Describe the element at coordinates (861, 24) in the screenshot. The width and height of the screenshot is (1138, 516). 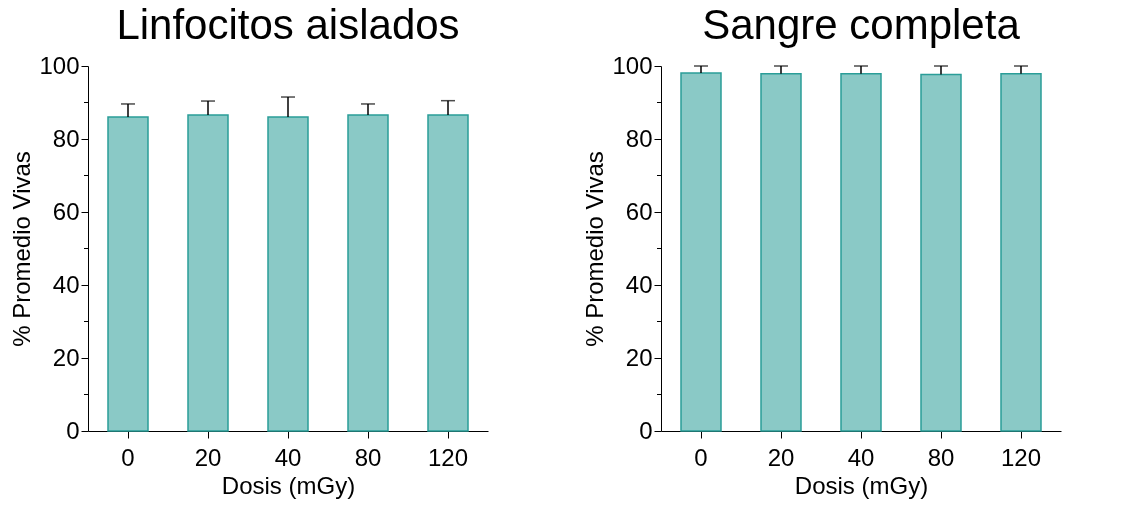
I see `chart-title: Sangre completa` at that location.